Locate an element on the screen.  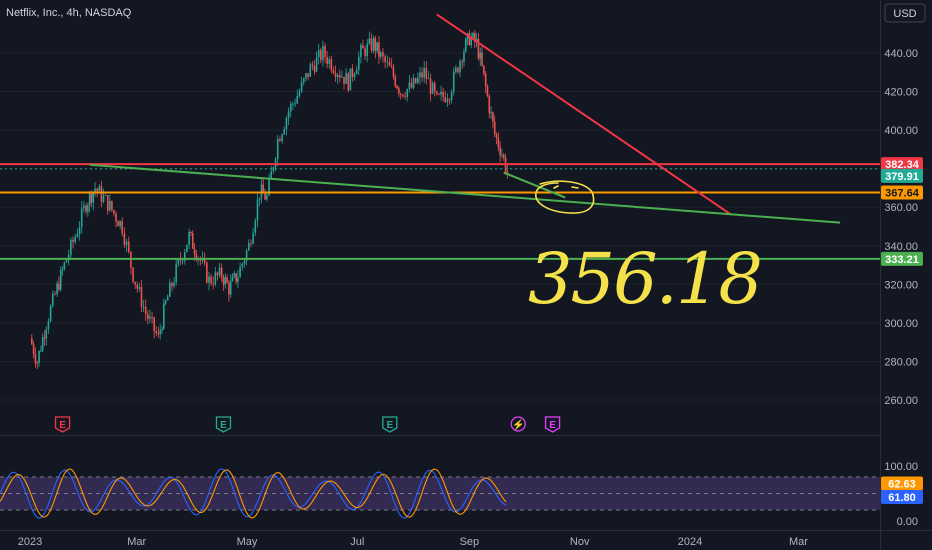
split-event-icon: ⚡ is located at coordinates (518, 424).